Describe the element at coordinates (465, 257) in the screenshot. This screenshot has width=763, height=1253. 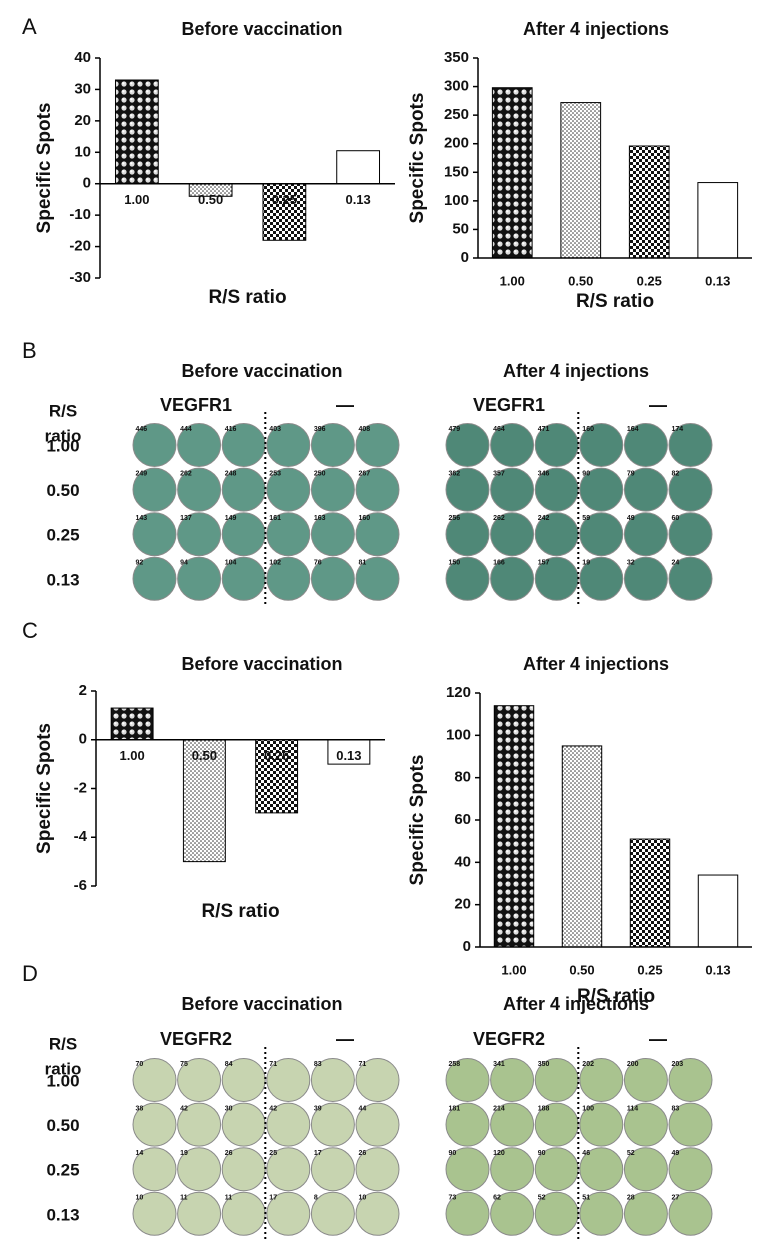
I see `y-tick-label: 0` at that location.